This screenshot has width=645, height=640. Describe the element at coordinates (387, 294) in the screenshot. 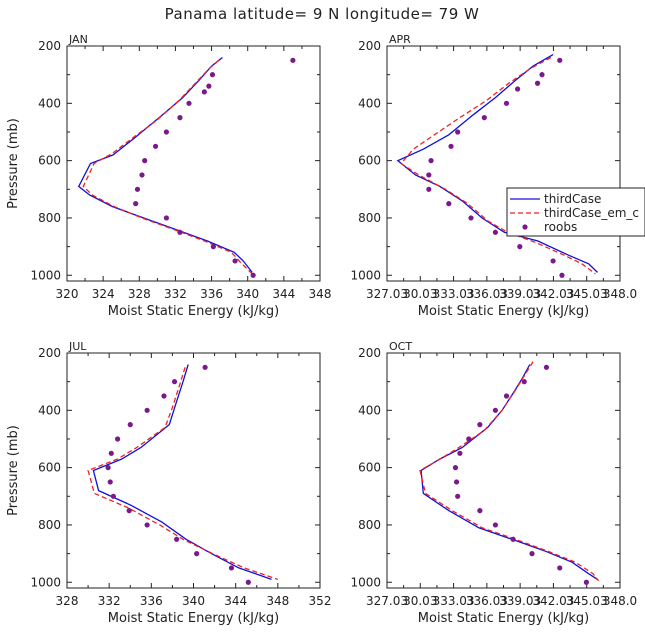

I see `x-tick-label: 327.03` at that location.